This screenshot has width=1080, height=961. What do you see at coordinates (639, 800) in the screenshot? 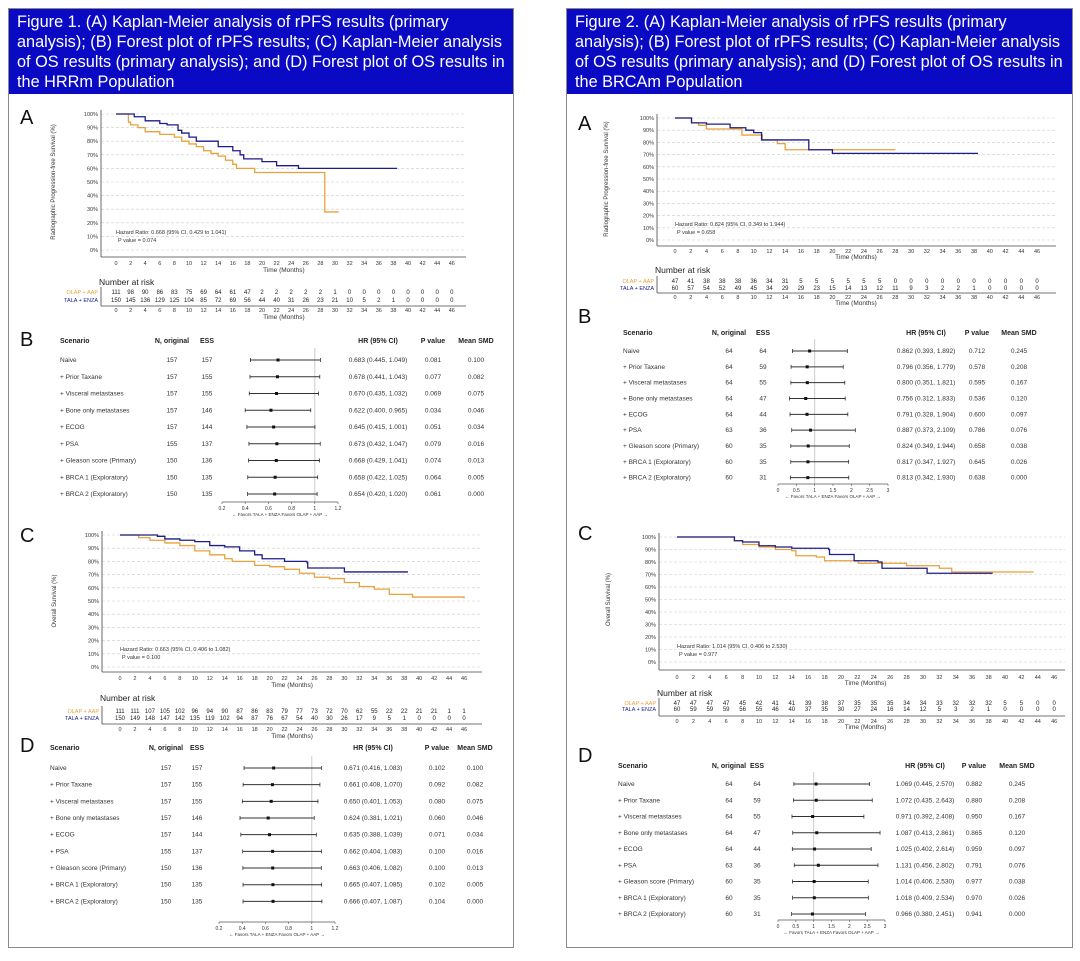
I see `scenario-label: + Prior Taxane` at bounding box center [639, 800].